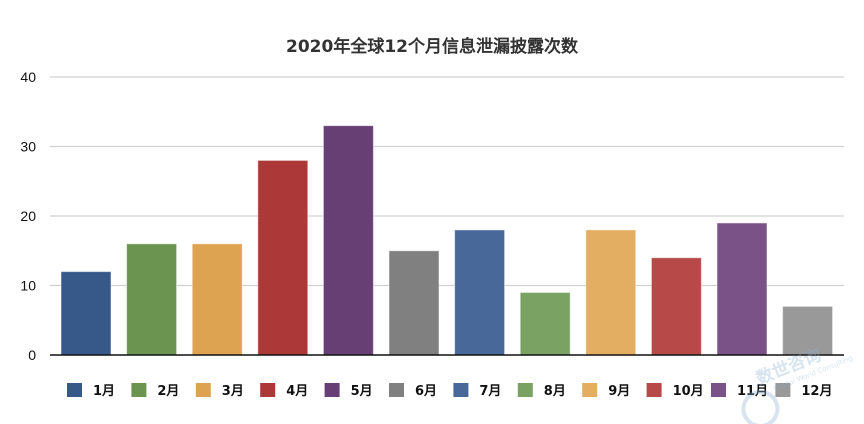 This screenshot has height=424, width=864. I want to click on bar-12月, so click(808, 330).